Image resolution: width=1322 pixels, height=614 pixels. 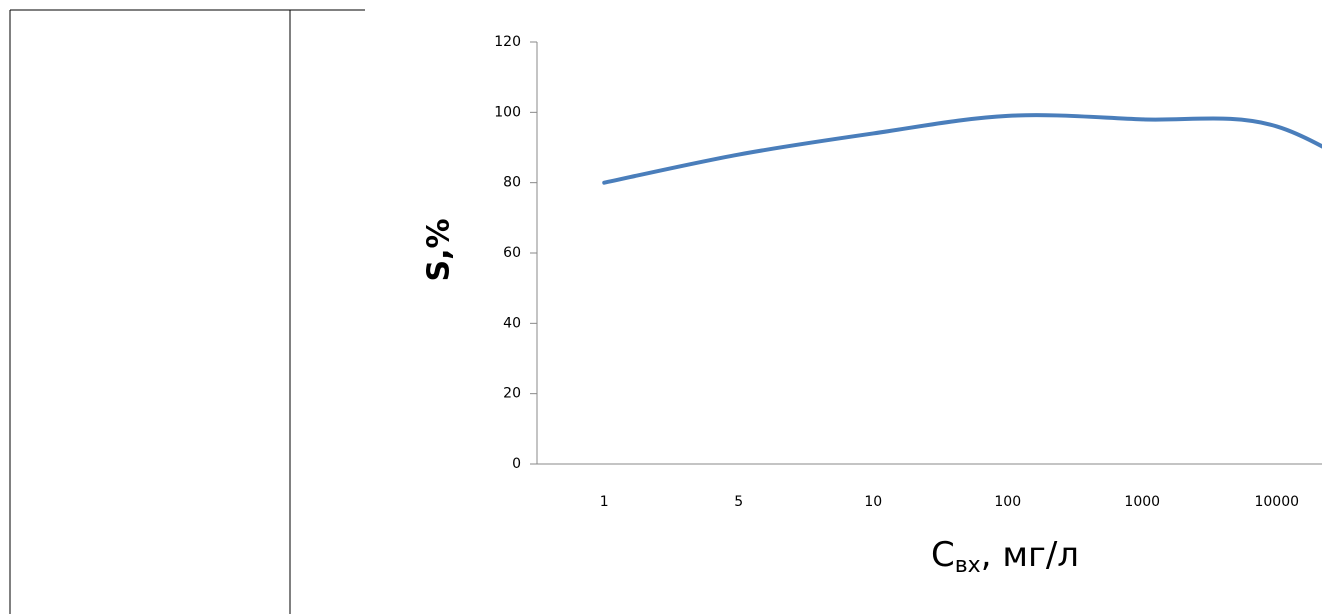 I want to click on y-tick-label: 100, so click(x=507, y=112).